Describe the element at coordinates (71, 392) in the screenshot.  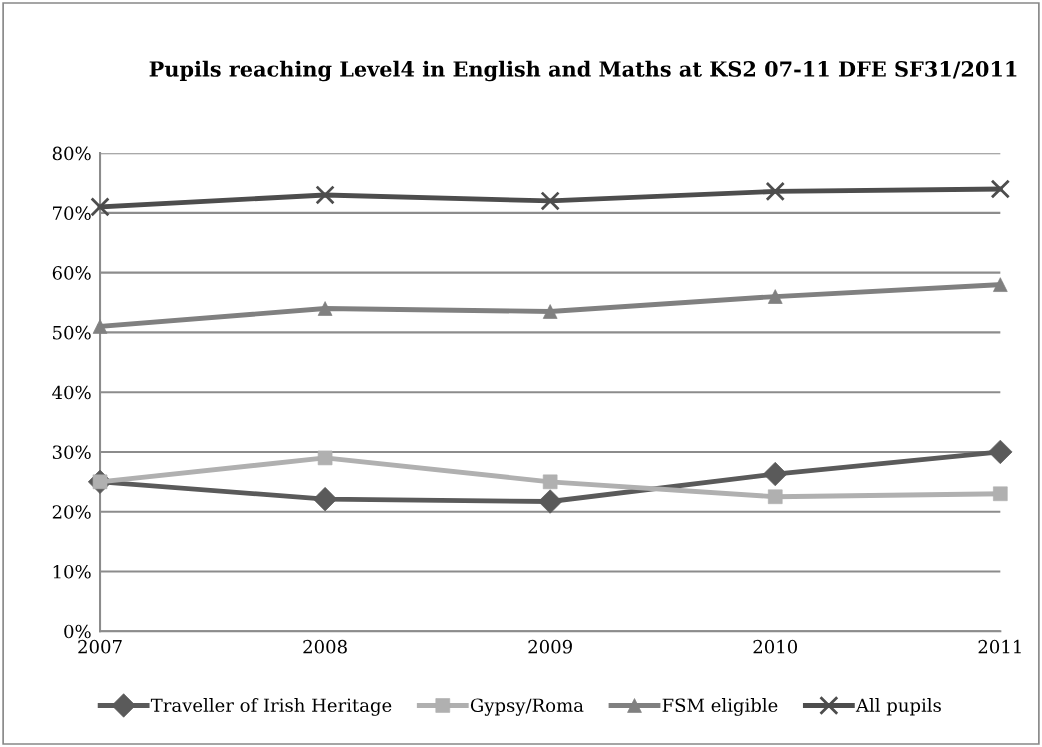
I see `y-tick-label: 40%` at that location.